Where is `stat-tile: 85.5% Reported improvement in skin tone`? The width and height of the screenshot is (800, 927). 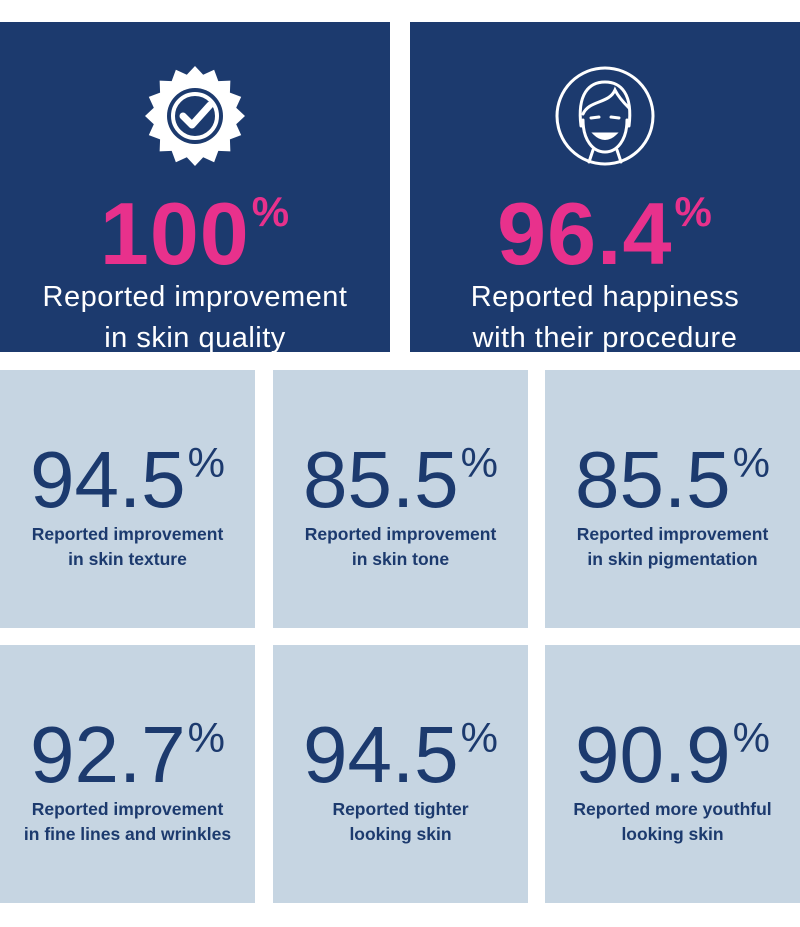 stat-tile: 85.5% Reported improvement in skin tone is located at coordinates (400, 499).